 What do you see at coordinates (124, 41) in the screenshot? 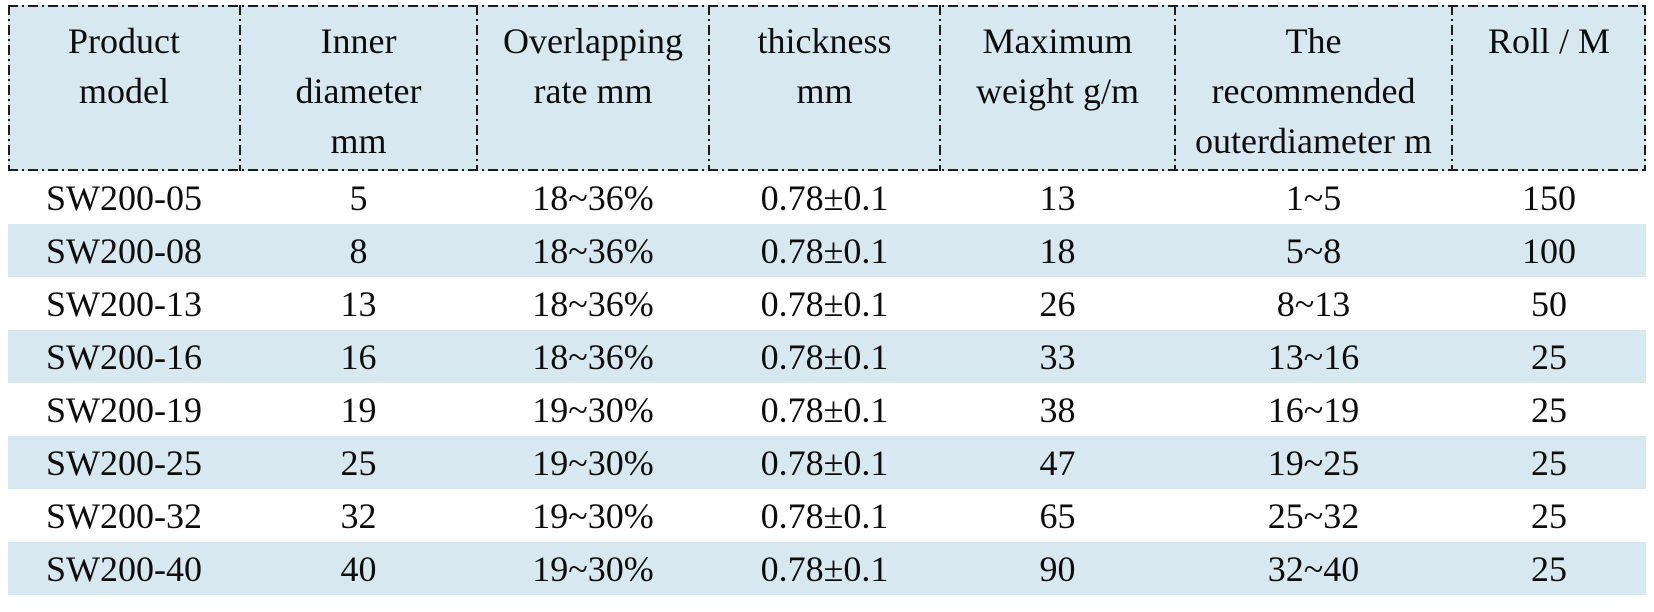
I see `header-label-line: Product` at bounding box center [124, 41].